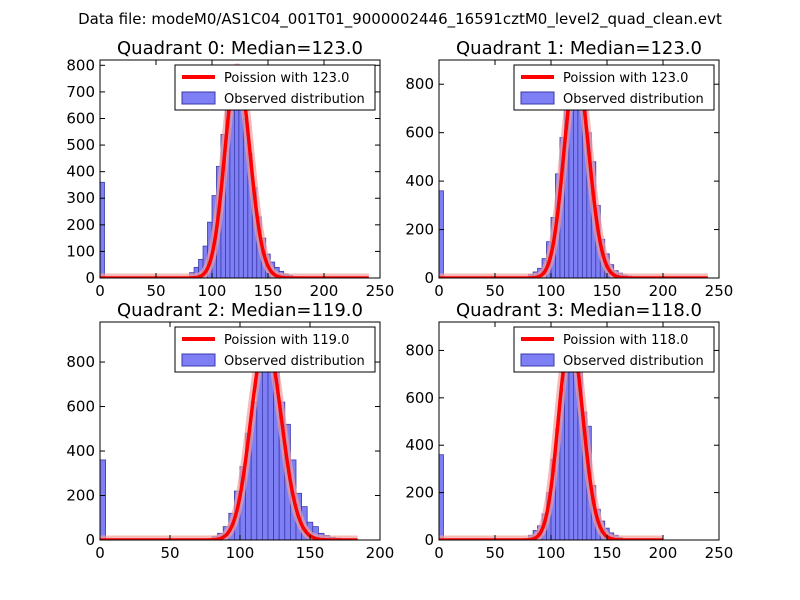  I want to click on plot-area, so click(230, 437).